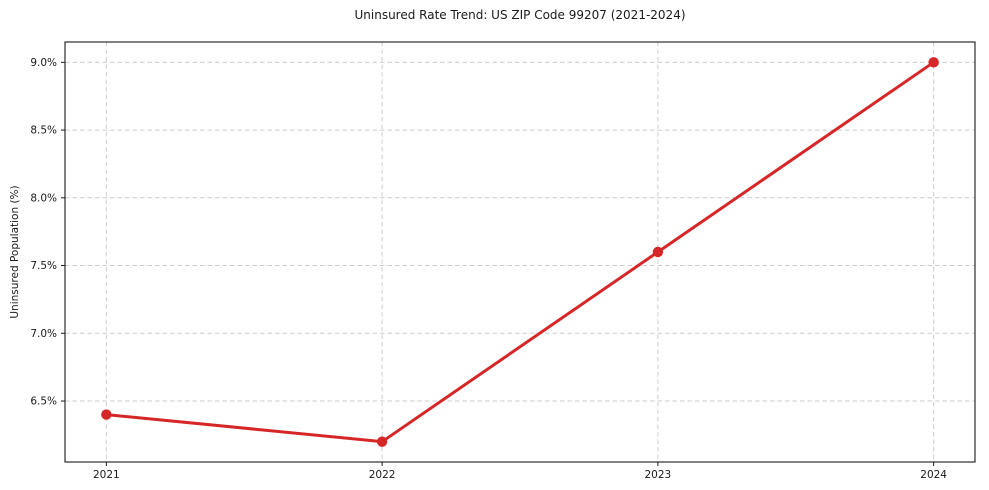  Describe the element at coordinates (43, 266) in the screenshot. I see `y-tick-label: 7.5%` at that location.